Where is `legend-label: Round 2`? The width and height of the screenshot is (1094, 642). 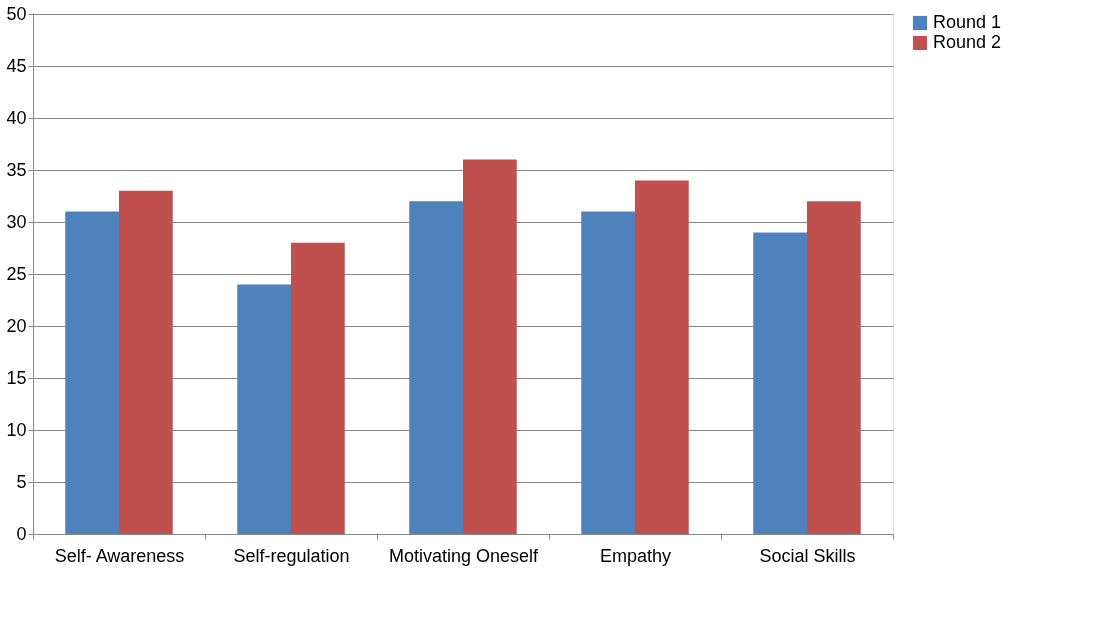
legend-label: Round 2 is located at coordinates (967, 42).